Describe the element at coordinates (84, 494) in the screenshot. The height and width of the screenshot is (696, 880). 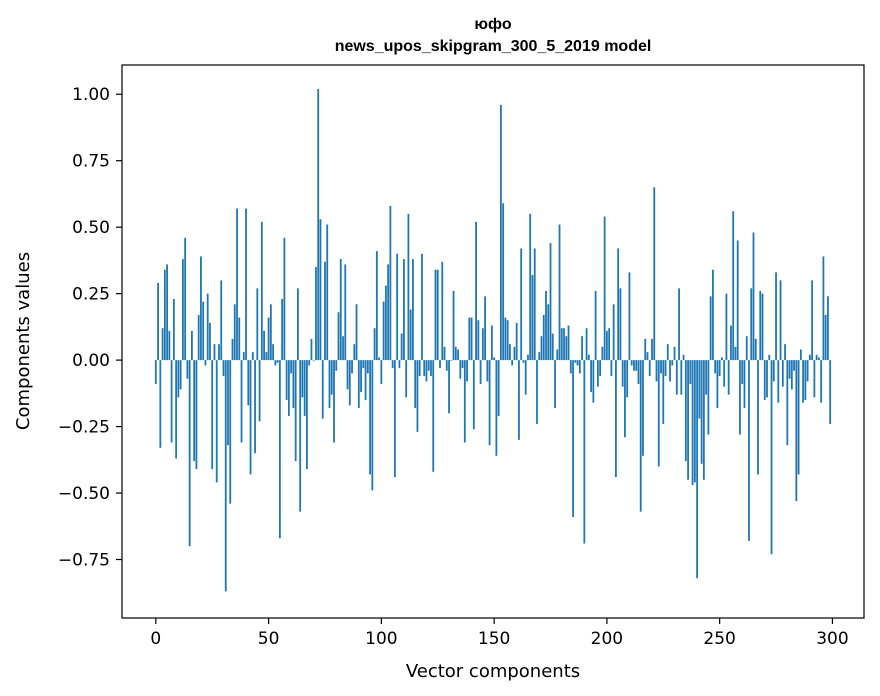
I see `y-tick-label: −0.50` at that location.